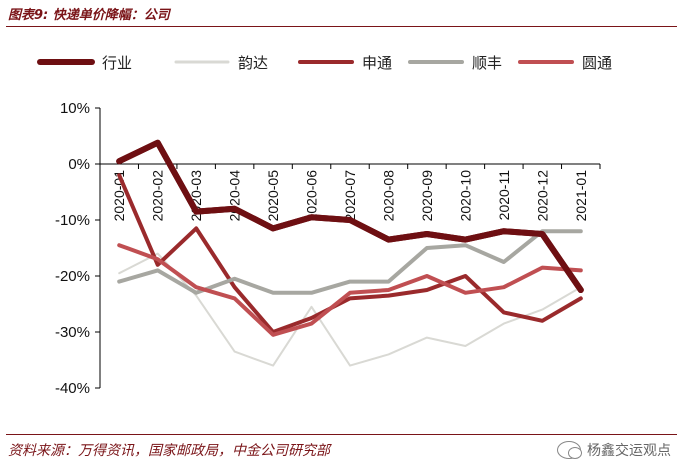 The height and width of the screenshot is (471, 683). I want to click on wechat-icon, so click(569, 450).